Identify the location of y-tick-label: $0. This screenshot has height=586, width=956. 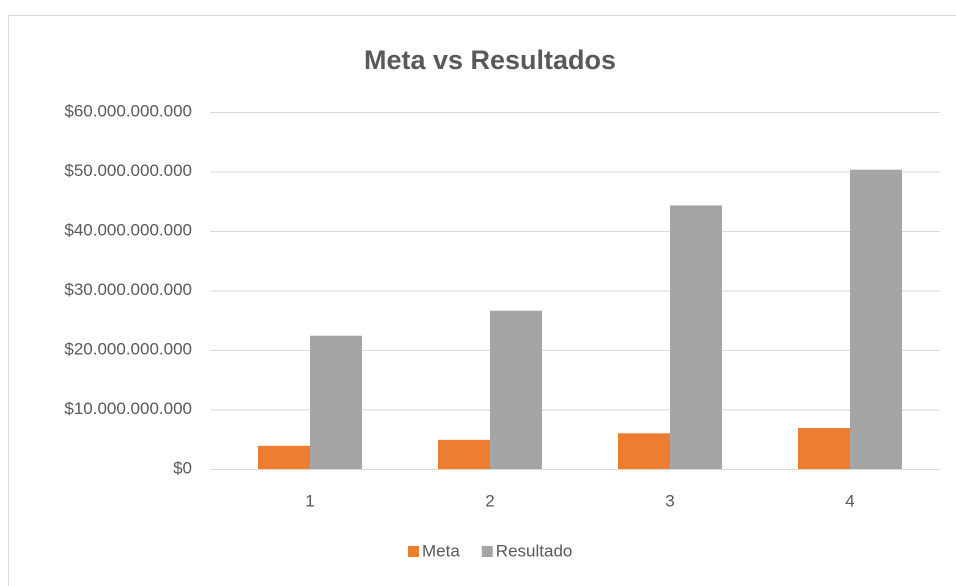
(182, 467).